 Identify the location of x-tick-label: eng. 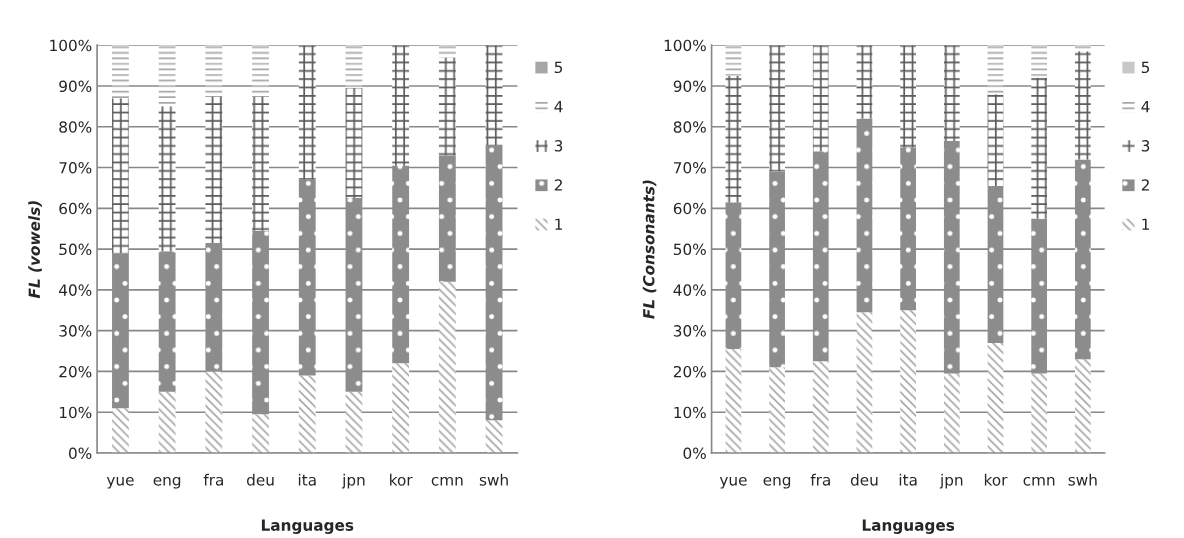
(777, 482).